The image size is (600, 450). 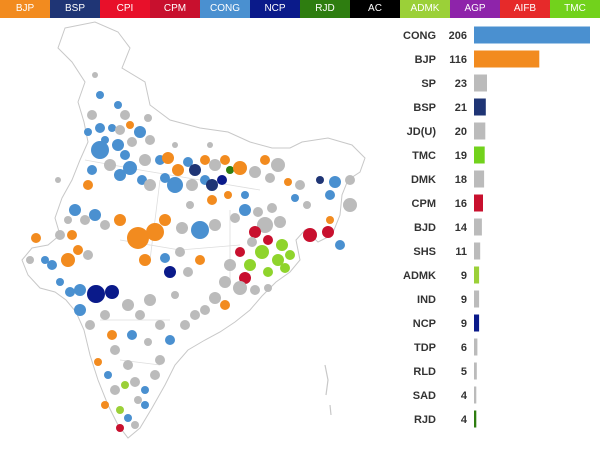 What do you see at coordinates (425, 60) in the screenshot?
I see `bar-label: BJP` at bounding box center [425, 60].